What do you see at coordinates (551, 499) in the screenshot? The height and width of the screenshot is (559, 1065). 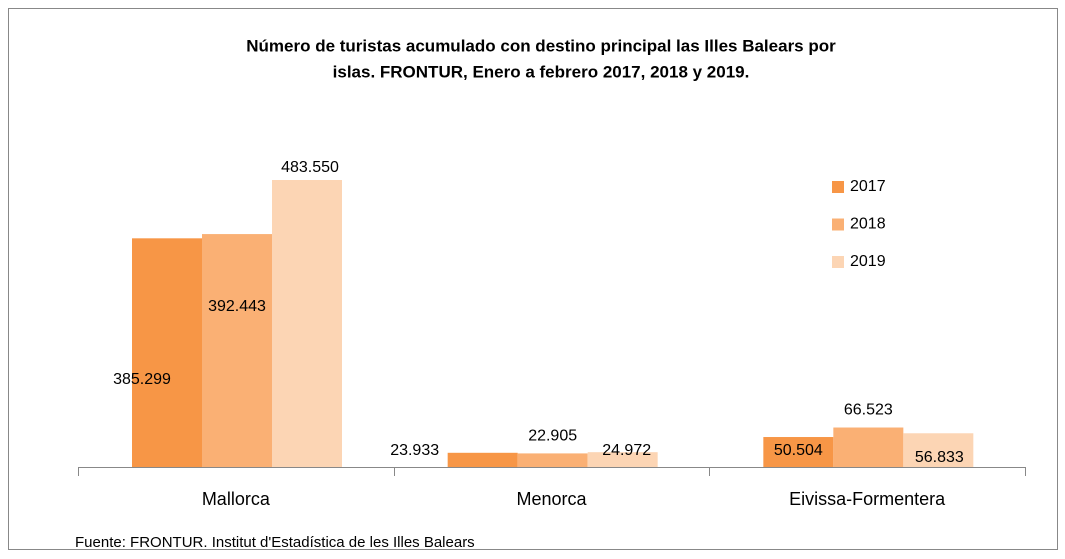 I see `x-tick-label: Menorca` at bounding box center [551, 499].